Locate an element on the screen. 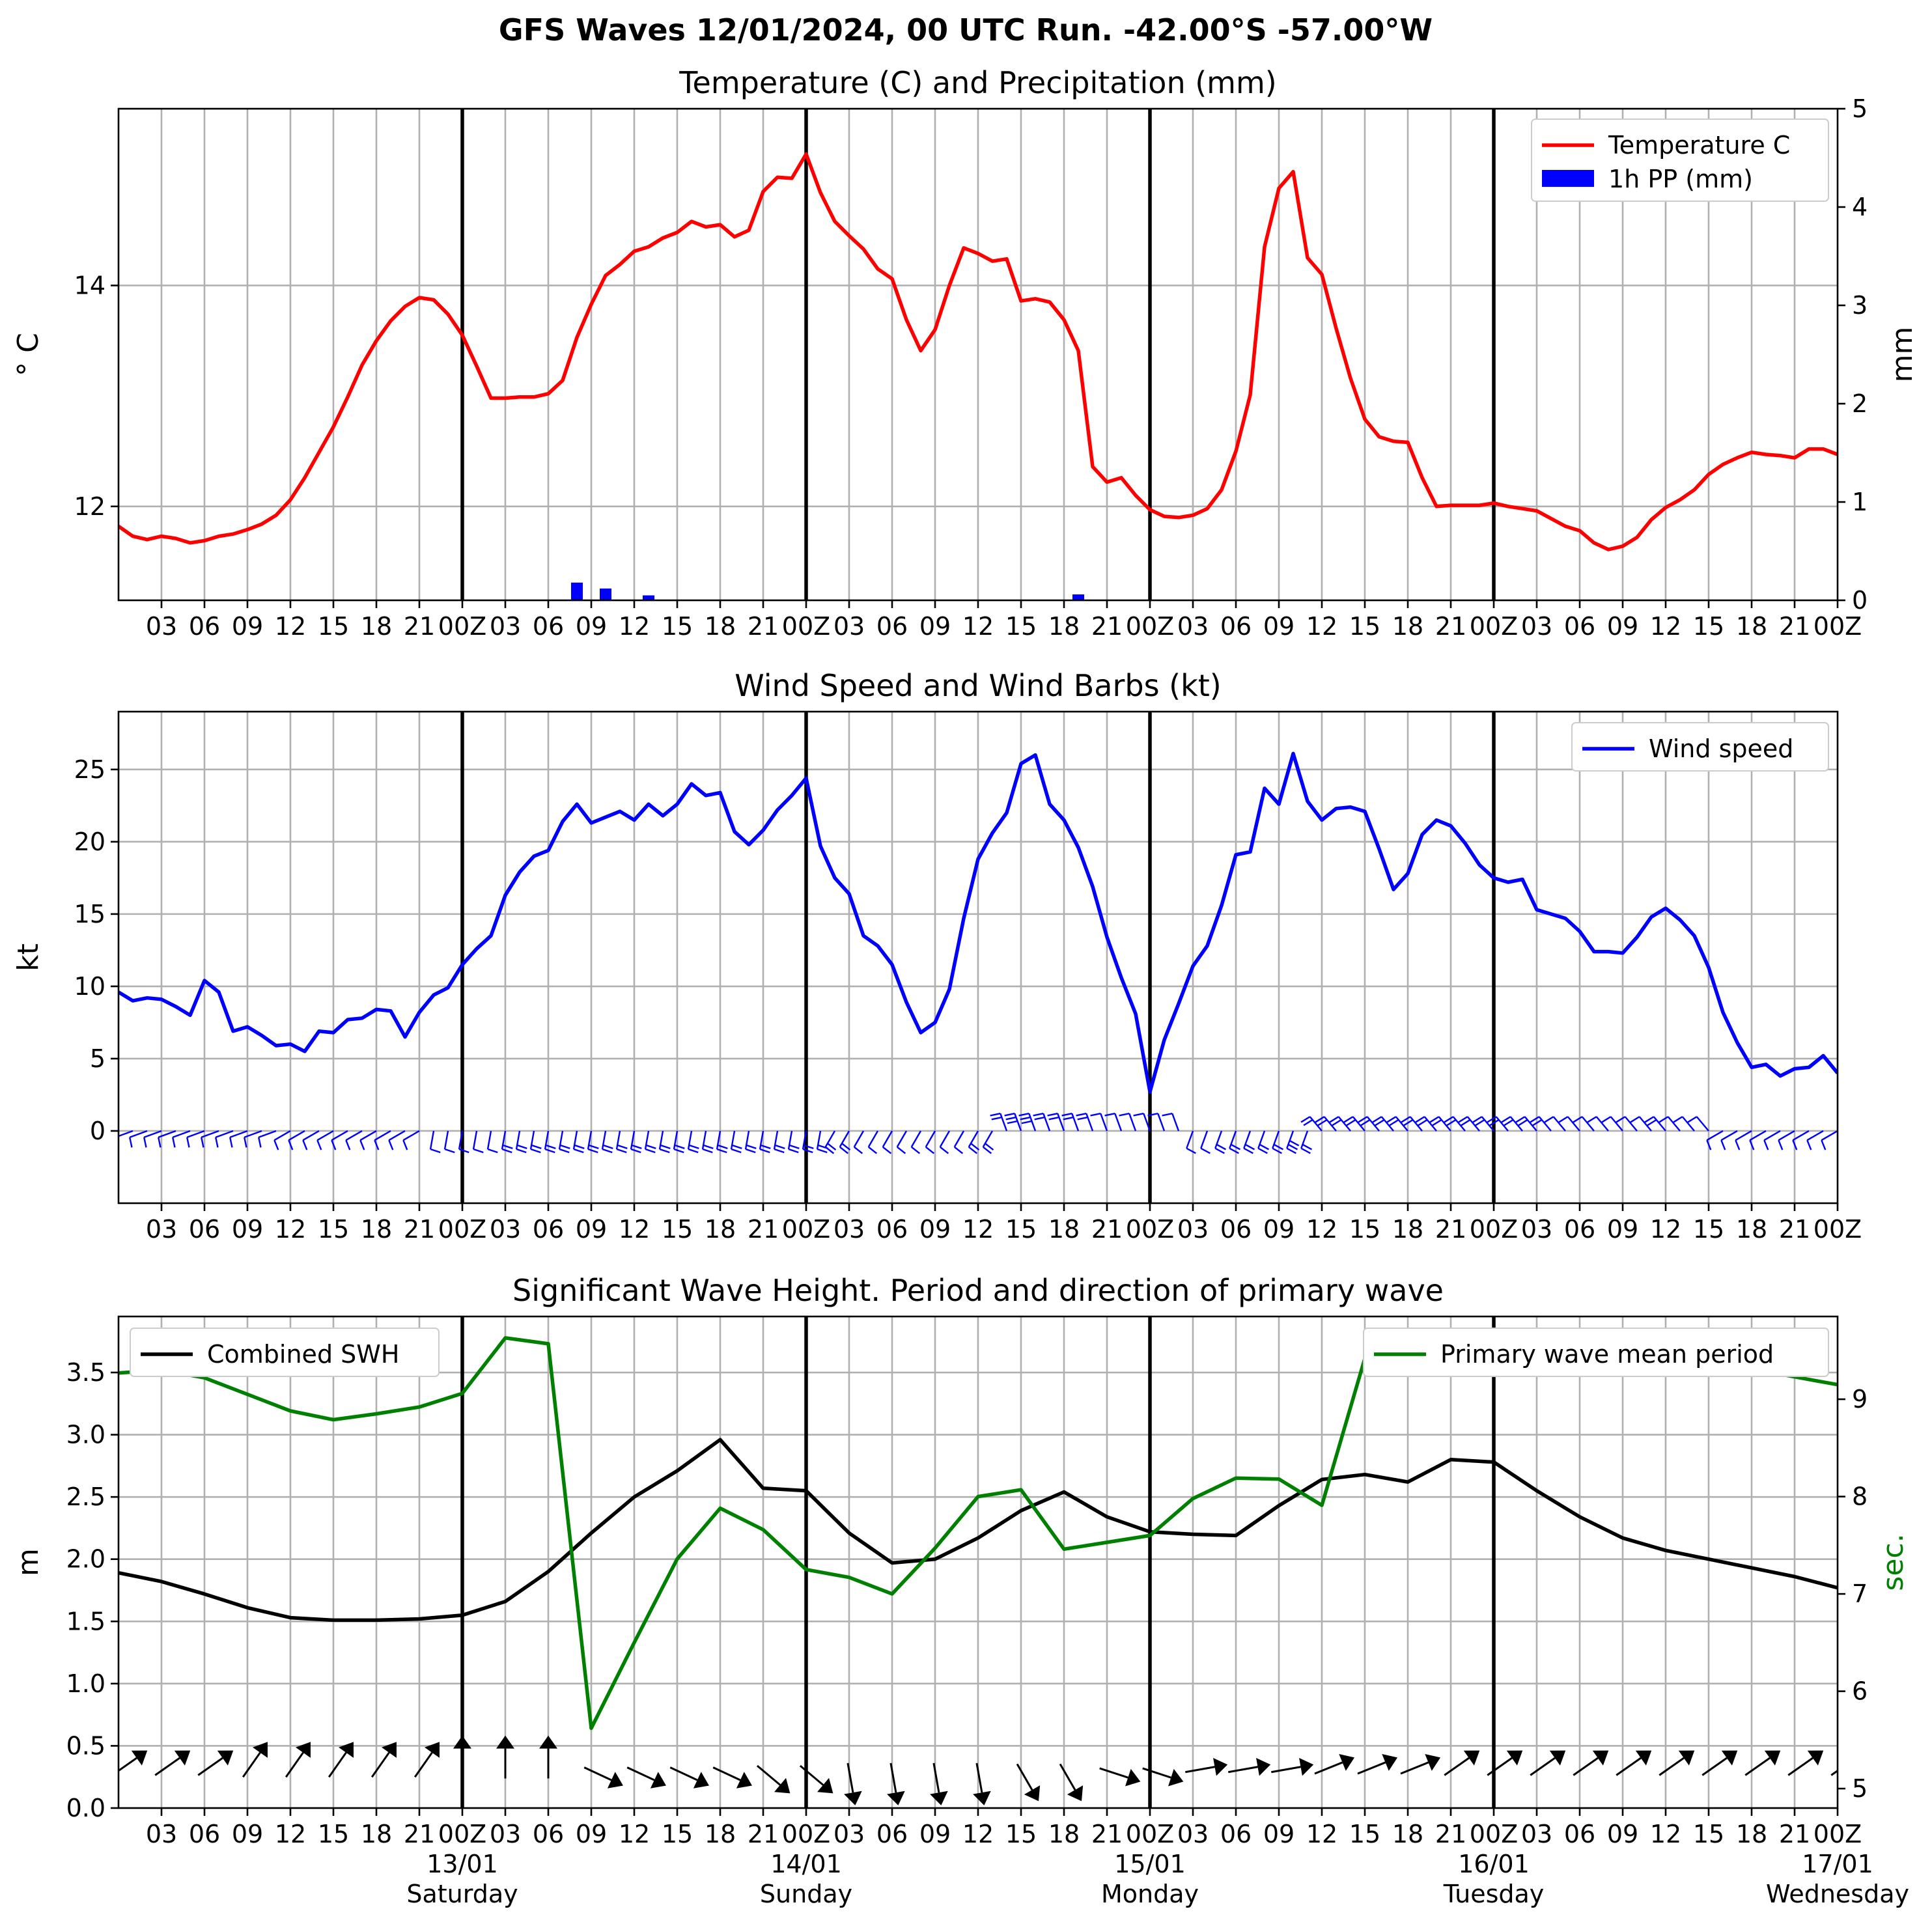 Image resolution: width=1932 pixels, height=1922 pixels. legend-label: Combined SWH is located at coordinates (303, 1354).